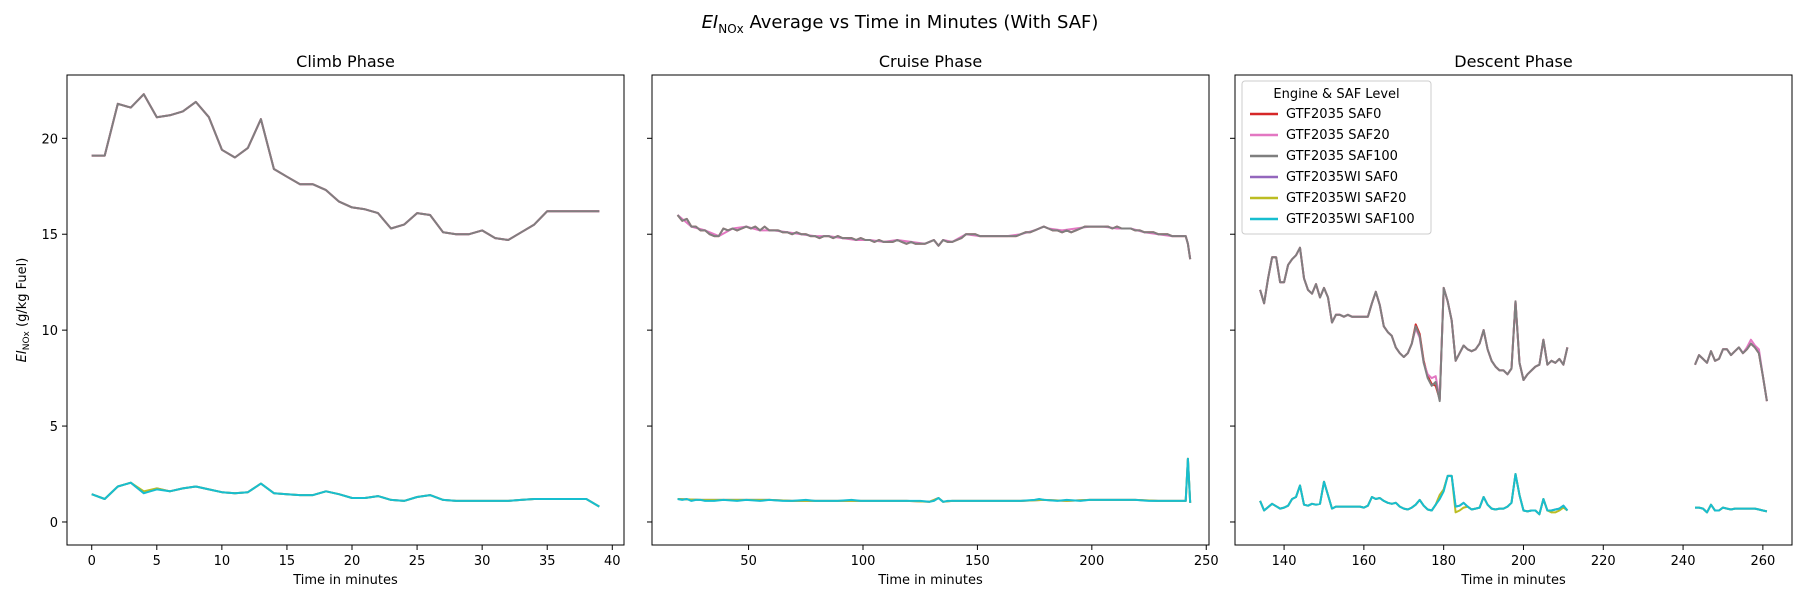 The width and height of the screenshot is (1800, 600). What do you see at coordinates (863, 561) in the screenshot?
I see `x-tick-label: 100` at bounding box center [863, 561].